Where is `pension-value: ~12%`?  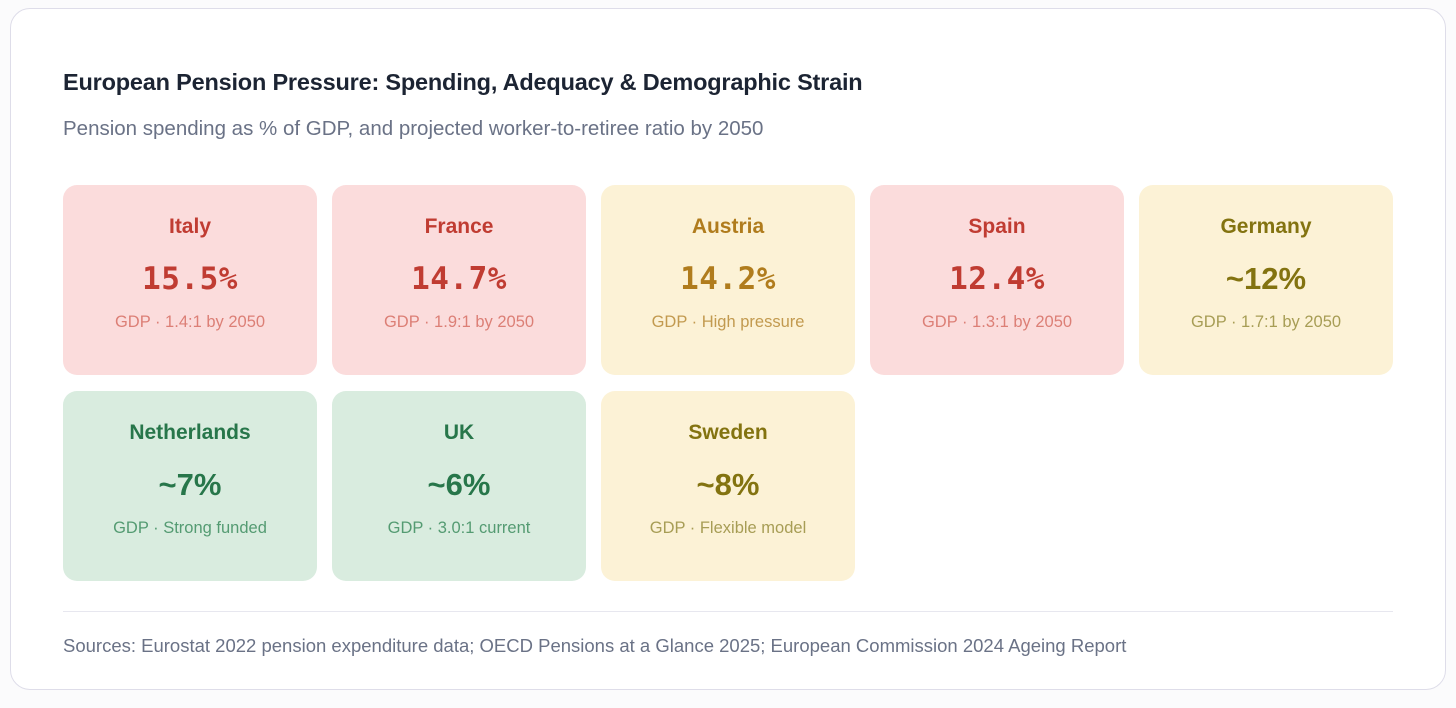 pension-value: ~12% is located at coordinates (1266, 278).